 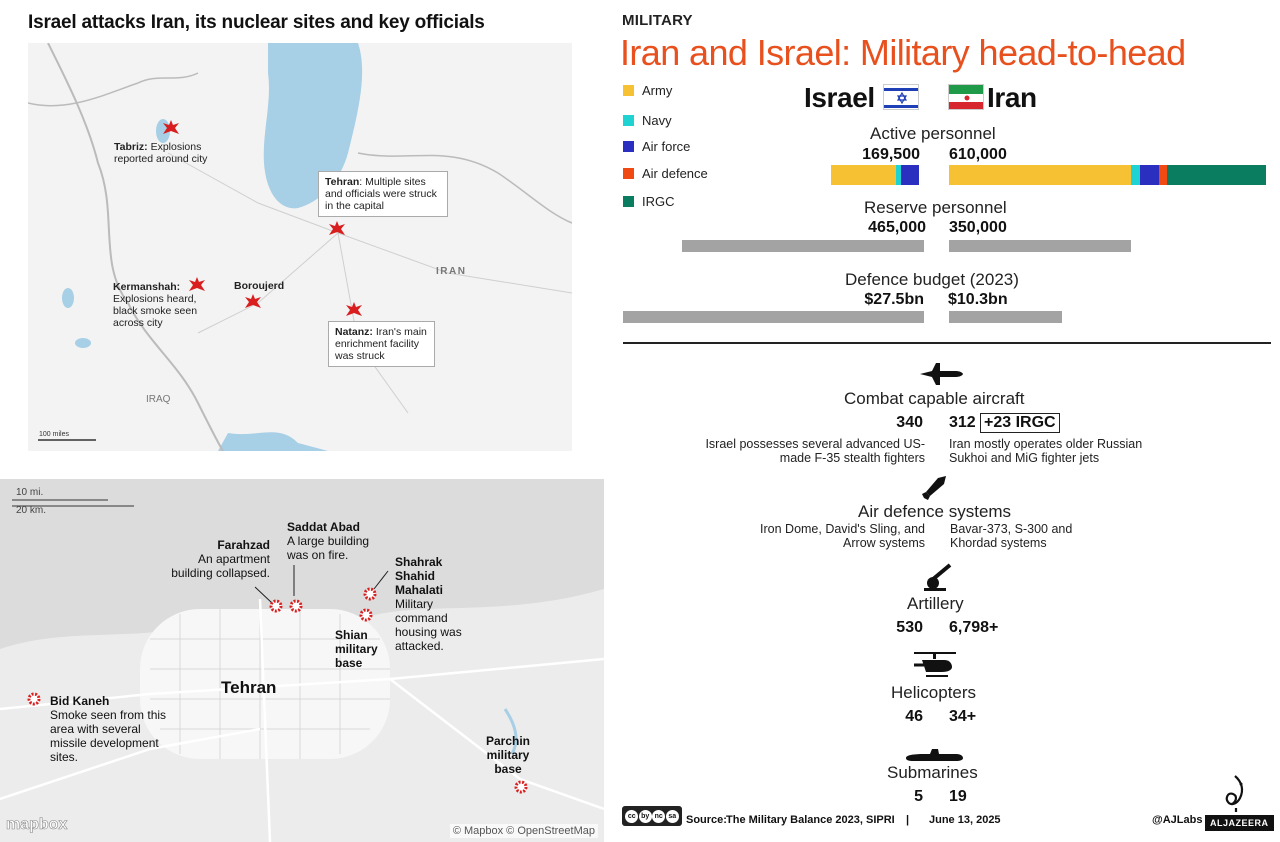 What do you see at coordinates (1005, 317) in the screenshot?
I see `budget-bar-iran` at bounding box center [1005, 317].